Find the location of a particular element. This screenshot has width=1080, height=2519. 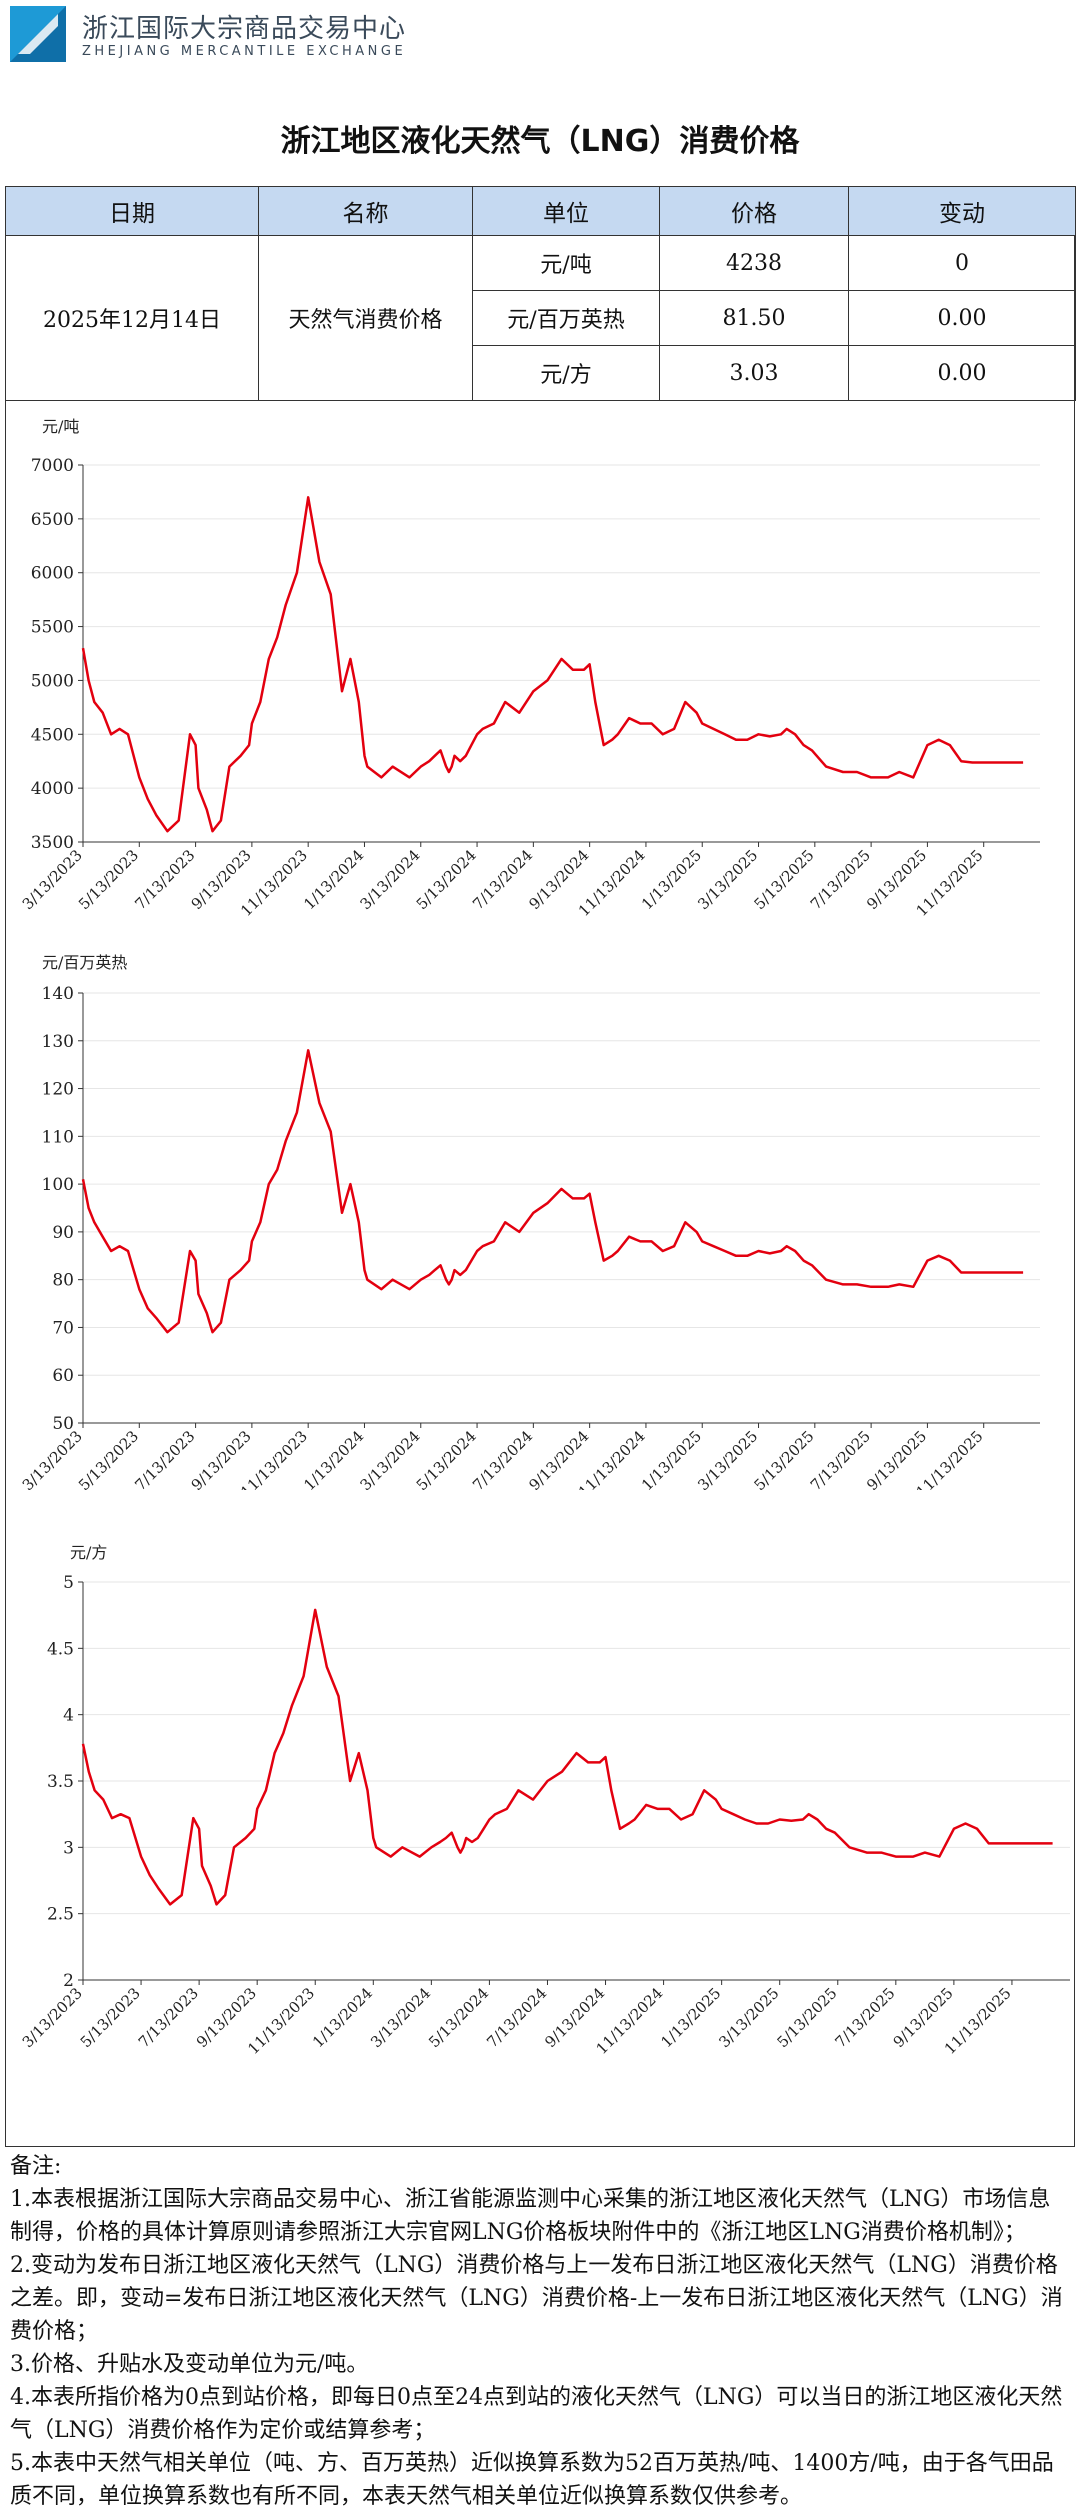

y-tick-label: 6000 is located at coordinates (52, 574).